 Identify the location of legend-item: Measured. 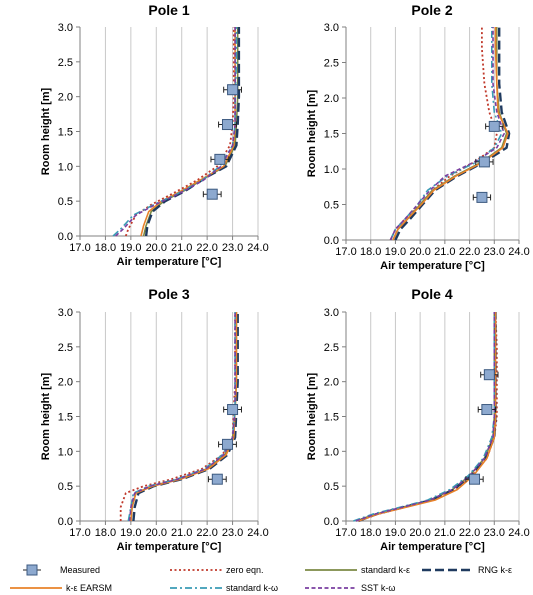
(61, 570).